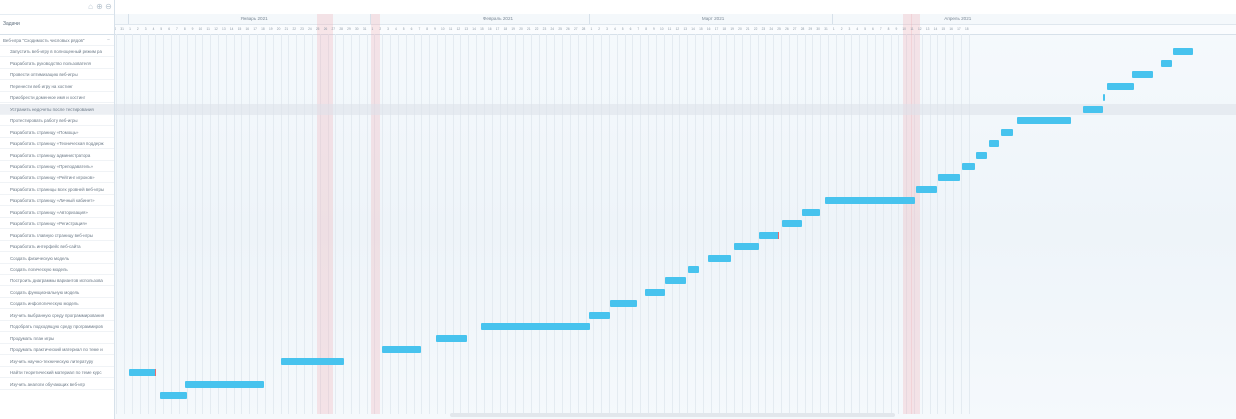 This screenshot has height=419, width=1236. I want to click on task-row: Разработать страницу «Помощь», so click(57, 132).